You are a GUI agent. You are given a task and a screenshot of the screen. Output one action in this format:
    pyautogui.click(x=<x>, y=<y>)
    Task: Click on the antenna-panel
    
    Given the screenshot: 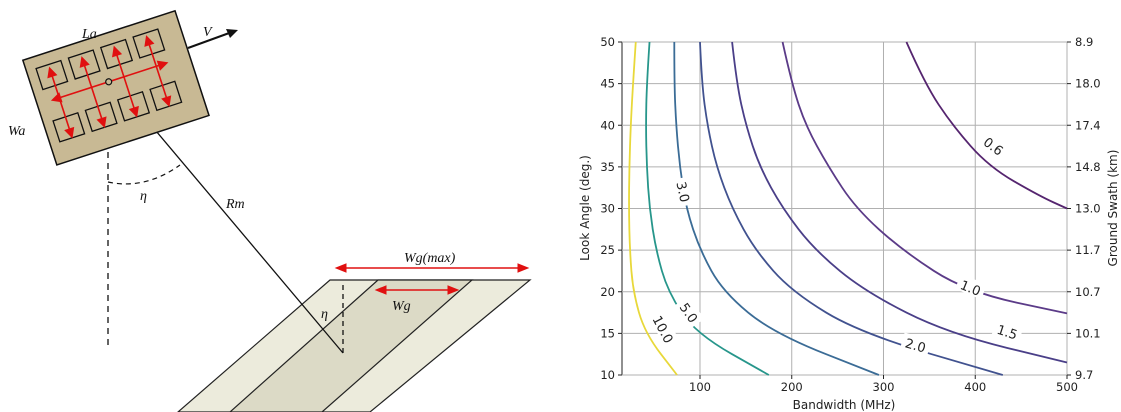 What is the action you would take?
    pyautogui.click(x=115, y=87)
    